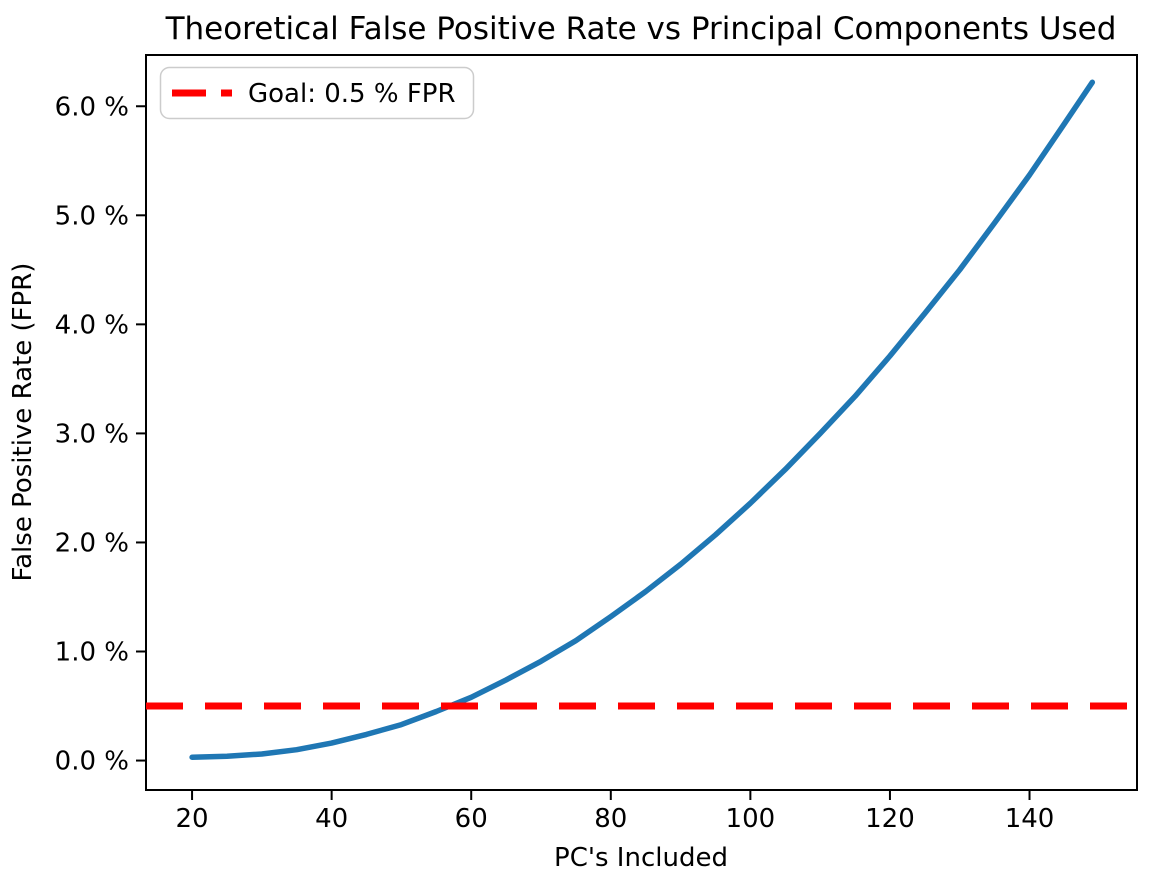  Describe the element at coordinates (192, 819) in the screenshot. I see `x-tick-label: 20` at that location.